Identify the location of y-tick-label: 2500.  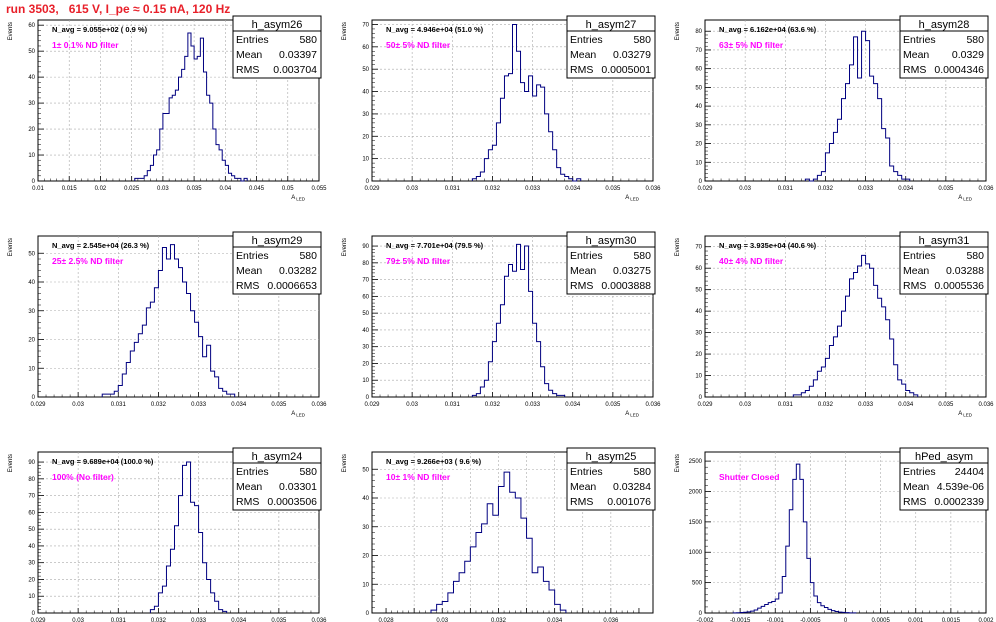
(696, 462).